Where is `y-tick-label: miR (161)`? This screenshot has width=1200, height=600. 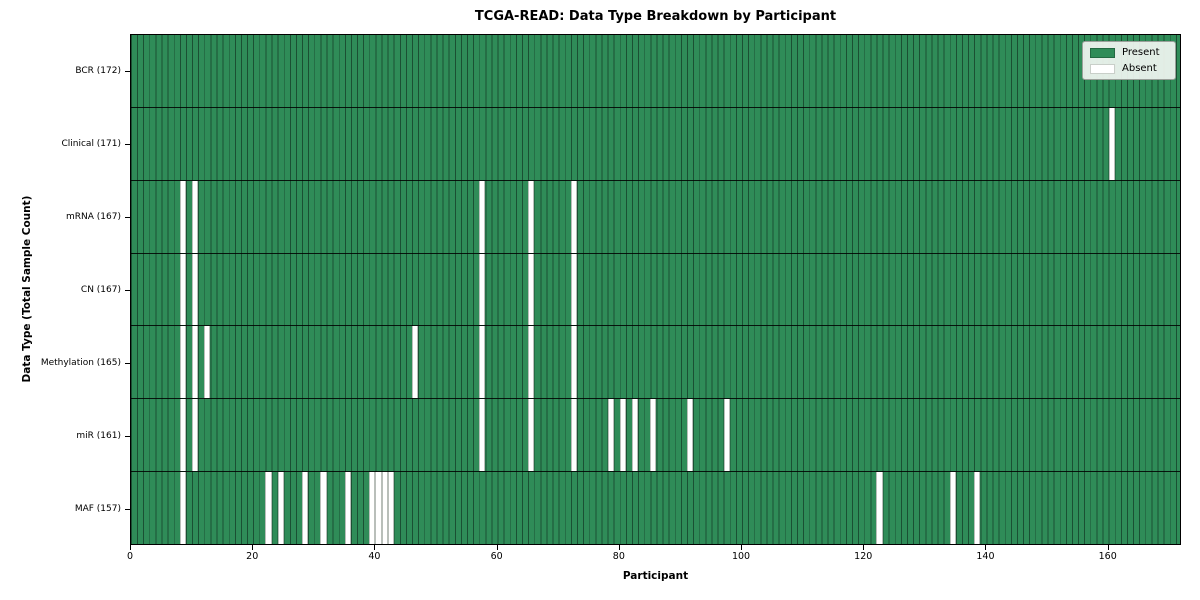
y-tick-label: miR (161) is located at coordinates (98, 435).